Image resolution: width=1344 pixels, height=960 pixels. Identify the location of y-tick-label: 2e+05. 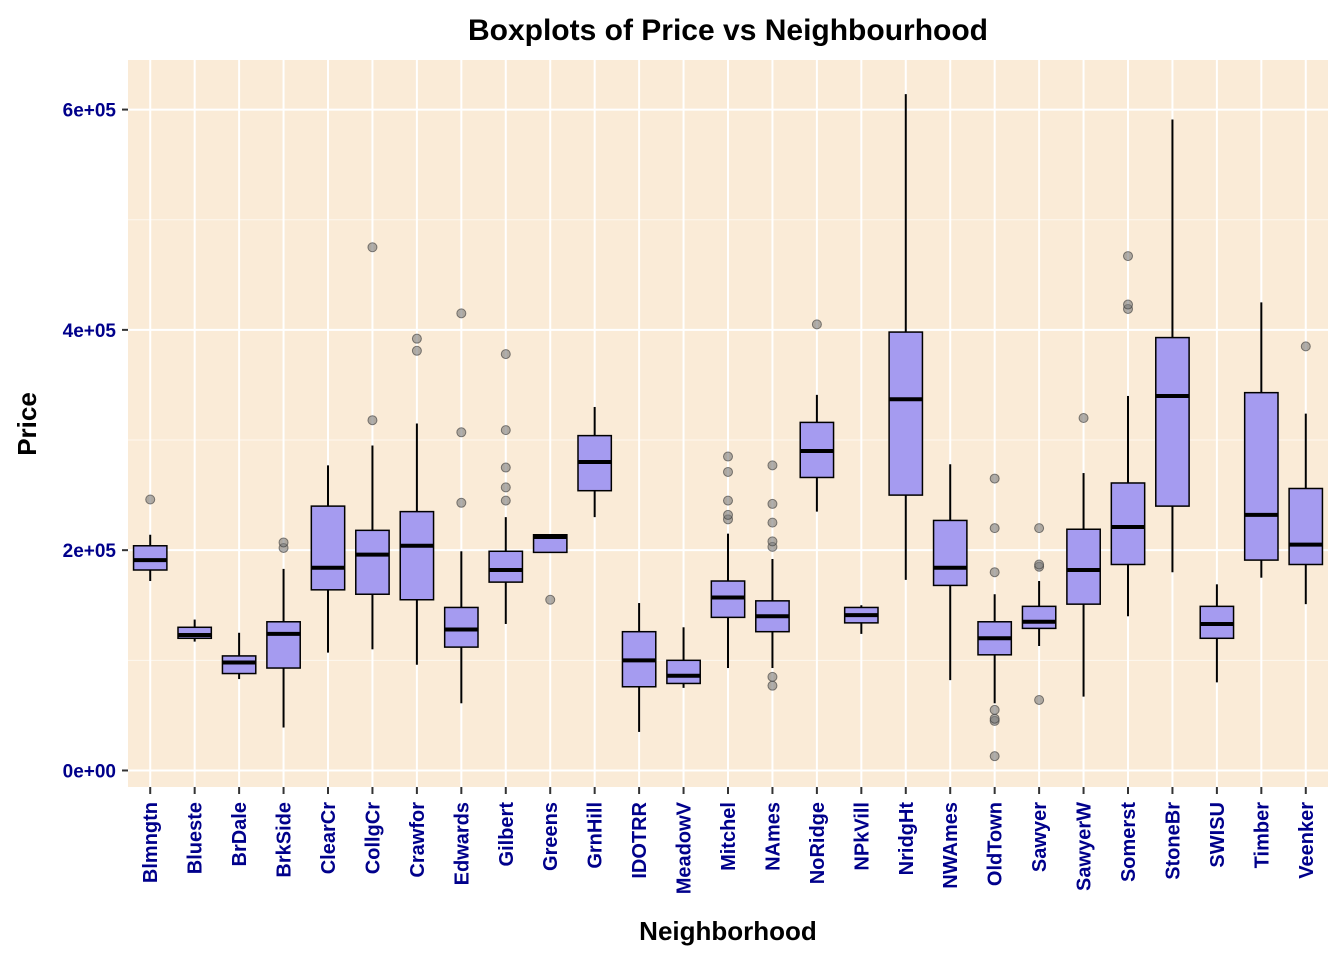
(90, 551).